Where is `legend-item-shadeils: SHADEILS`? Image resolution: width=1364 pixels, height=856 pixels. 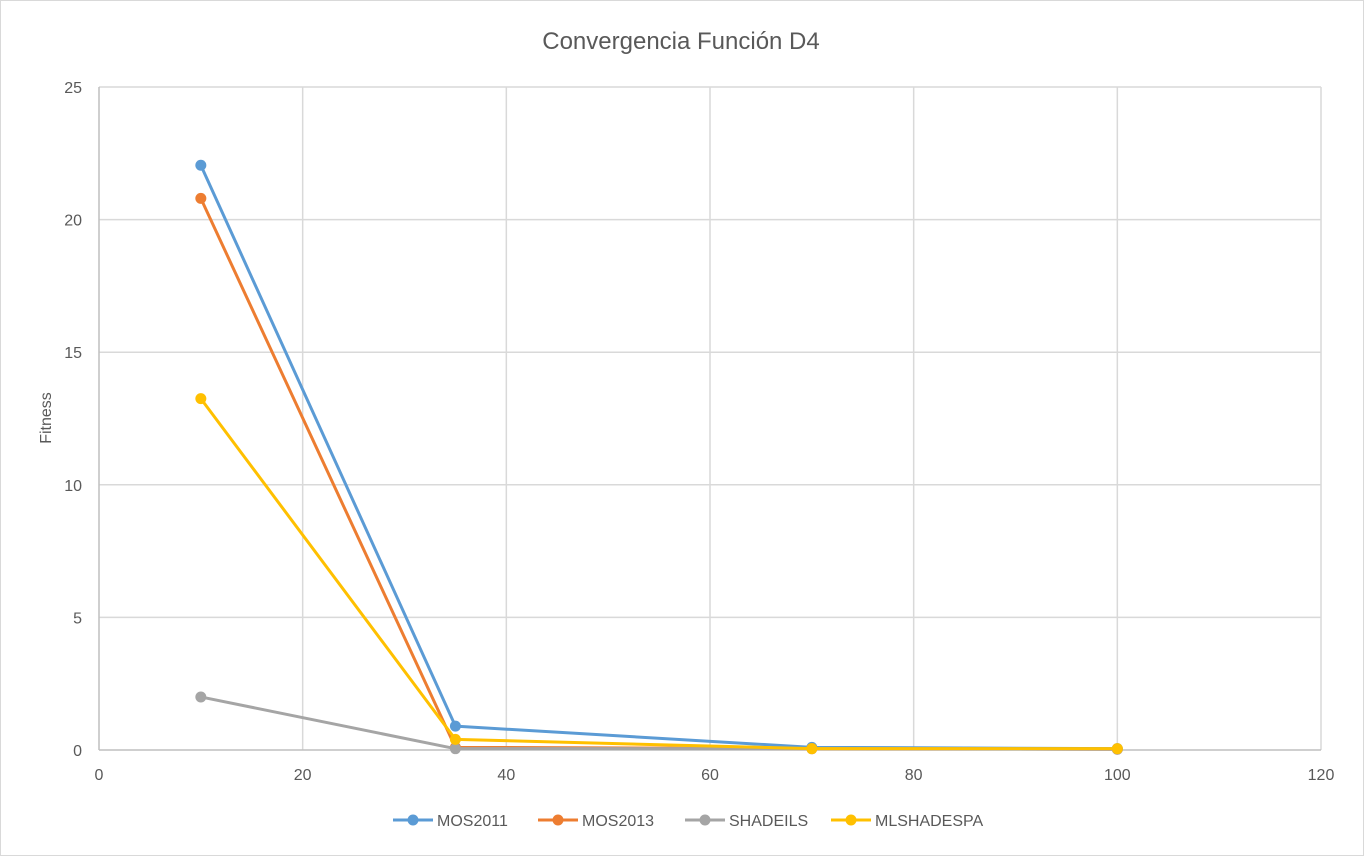 legend-item-shadeils: SHADEILS is located at coordinates (746, 821).